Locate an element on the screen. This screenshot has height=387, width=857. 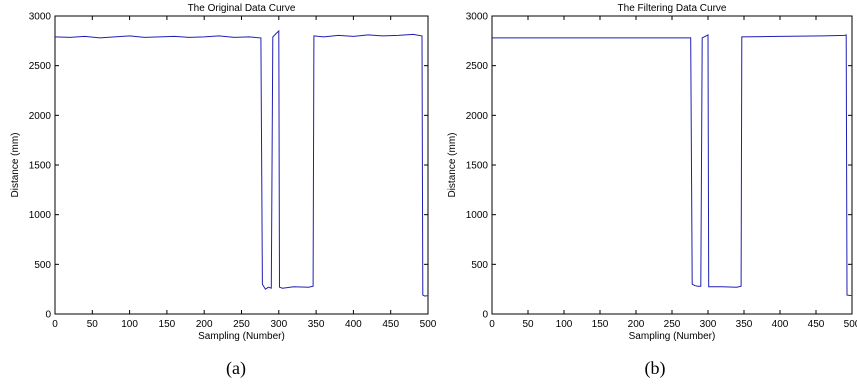
chart-title: The Original Data Curve is located at coordinates (242, 8).